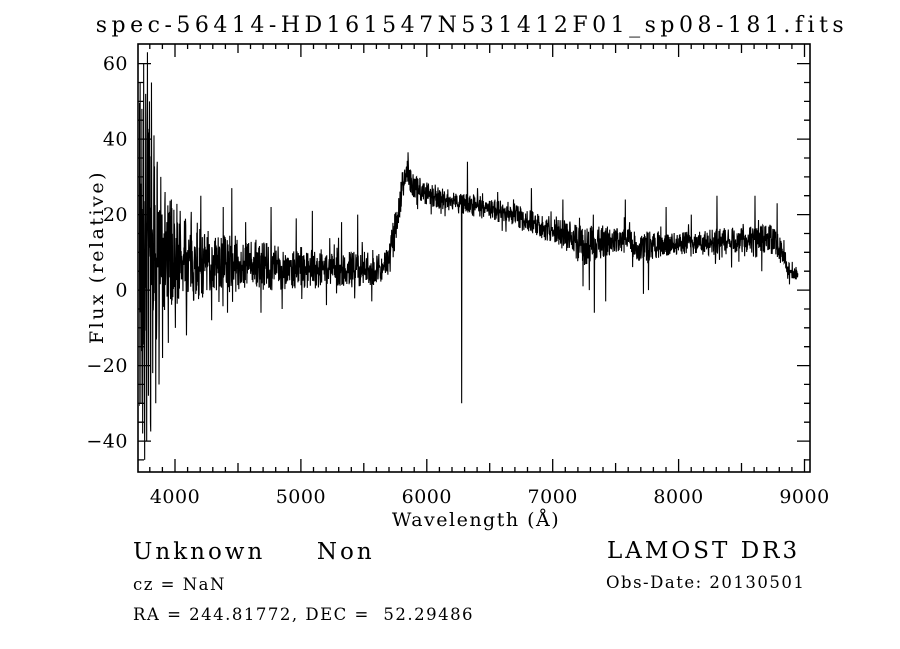 The image size is (900, 649). I want to click on y-tick-label: −20, so click(107, 366).